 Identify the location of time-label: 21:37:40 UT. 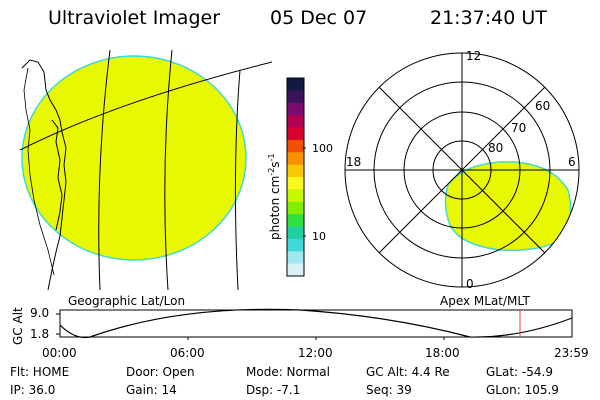
(488, 18).